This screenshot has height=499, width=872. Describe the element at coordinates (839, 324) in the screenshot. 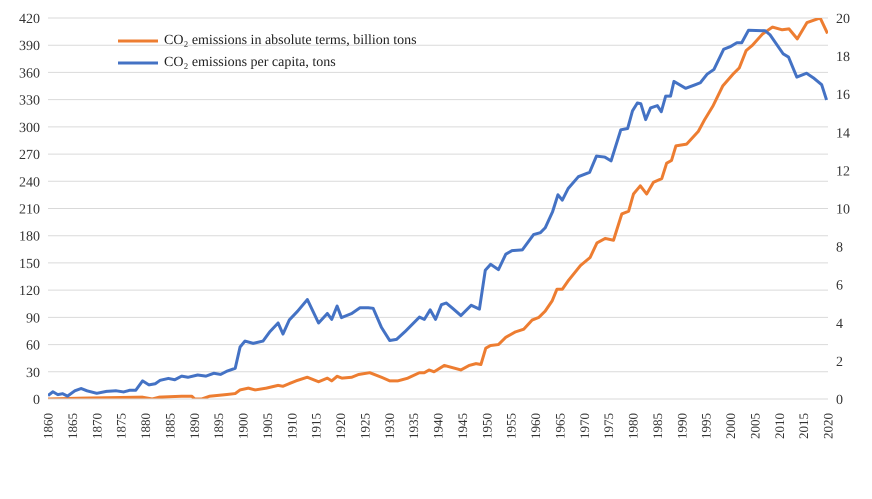

I see `y2-tick-label: 4` at that location.